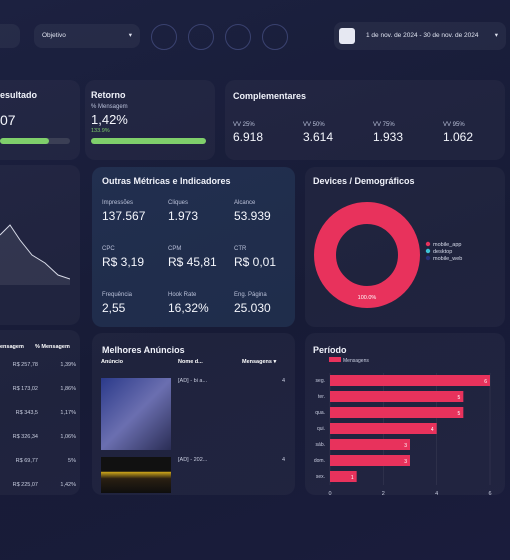 The image size is (510, 560). What do you see at coordinates (12, 347) in the screenshot?
I see `table-header: ensagem` at bounding box center [12, 347].